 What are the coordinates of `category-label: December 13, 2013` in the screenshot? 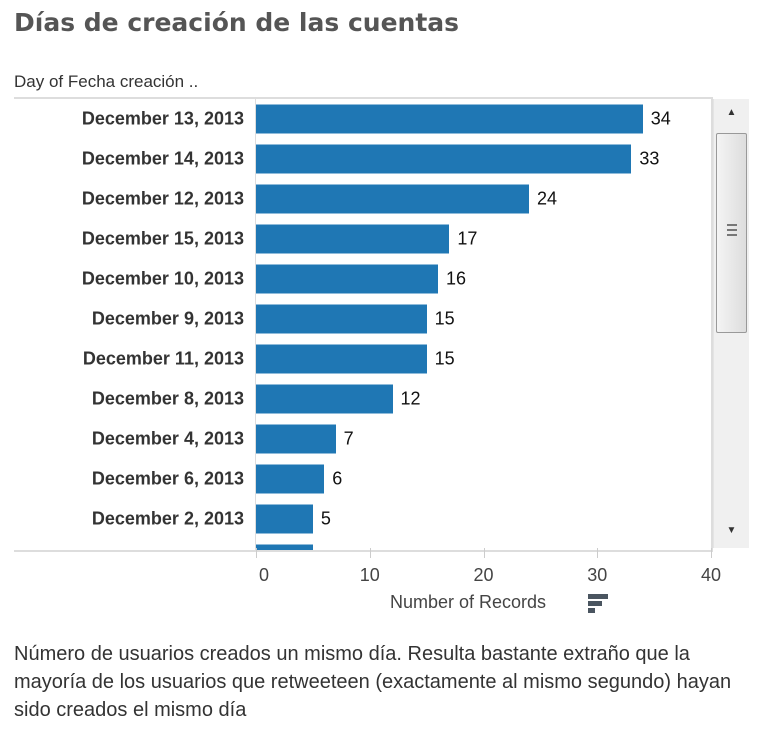 It's located at (162, 118).